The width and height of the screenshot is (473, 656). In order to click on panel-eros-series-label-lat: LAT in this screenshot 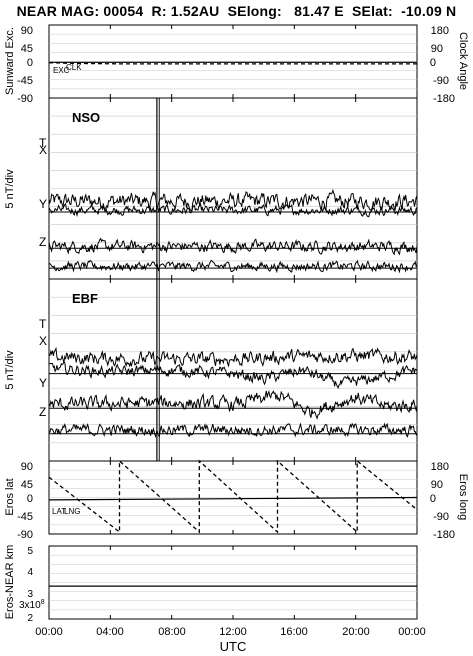, I will do `click(59, 511)`.